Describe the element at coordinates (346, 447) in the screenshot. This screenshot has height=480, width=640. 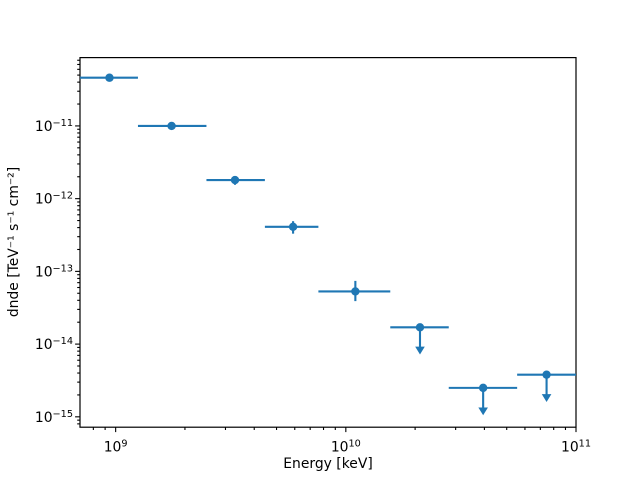
I see `x-tick-label: 1010` at that location.